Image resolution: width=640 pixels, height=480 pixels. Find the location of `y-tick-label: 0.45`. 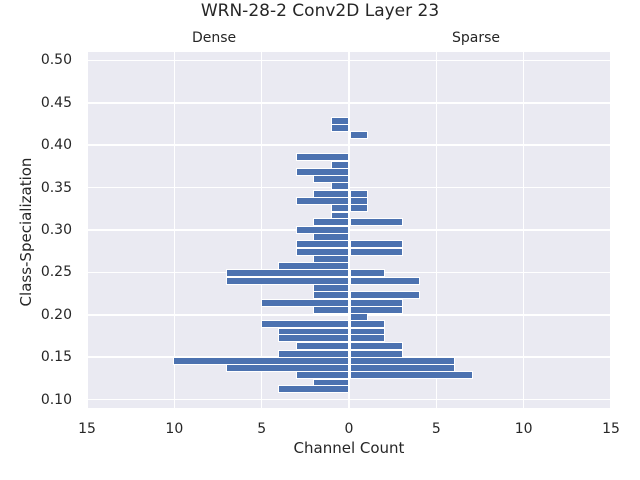

y-tick-label: 0.45 is located at coordinates (56, 102).